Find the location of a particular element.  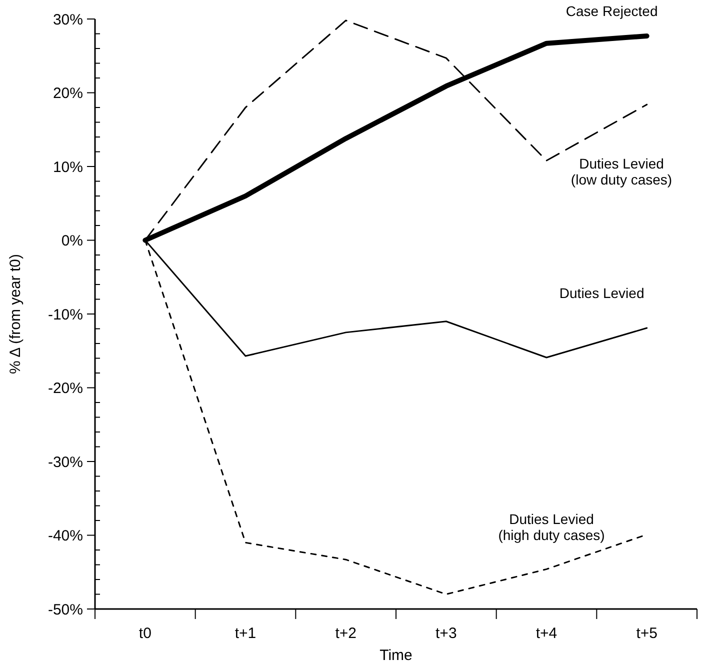

series-label: Duties Levied is located at coordinates (601, 293).